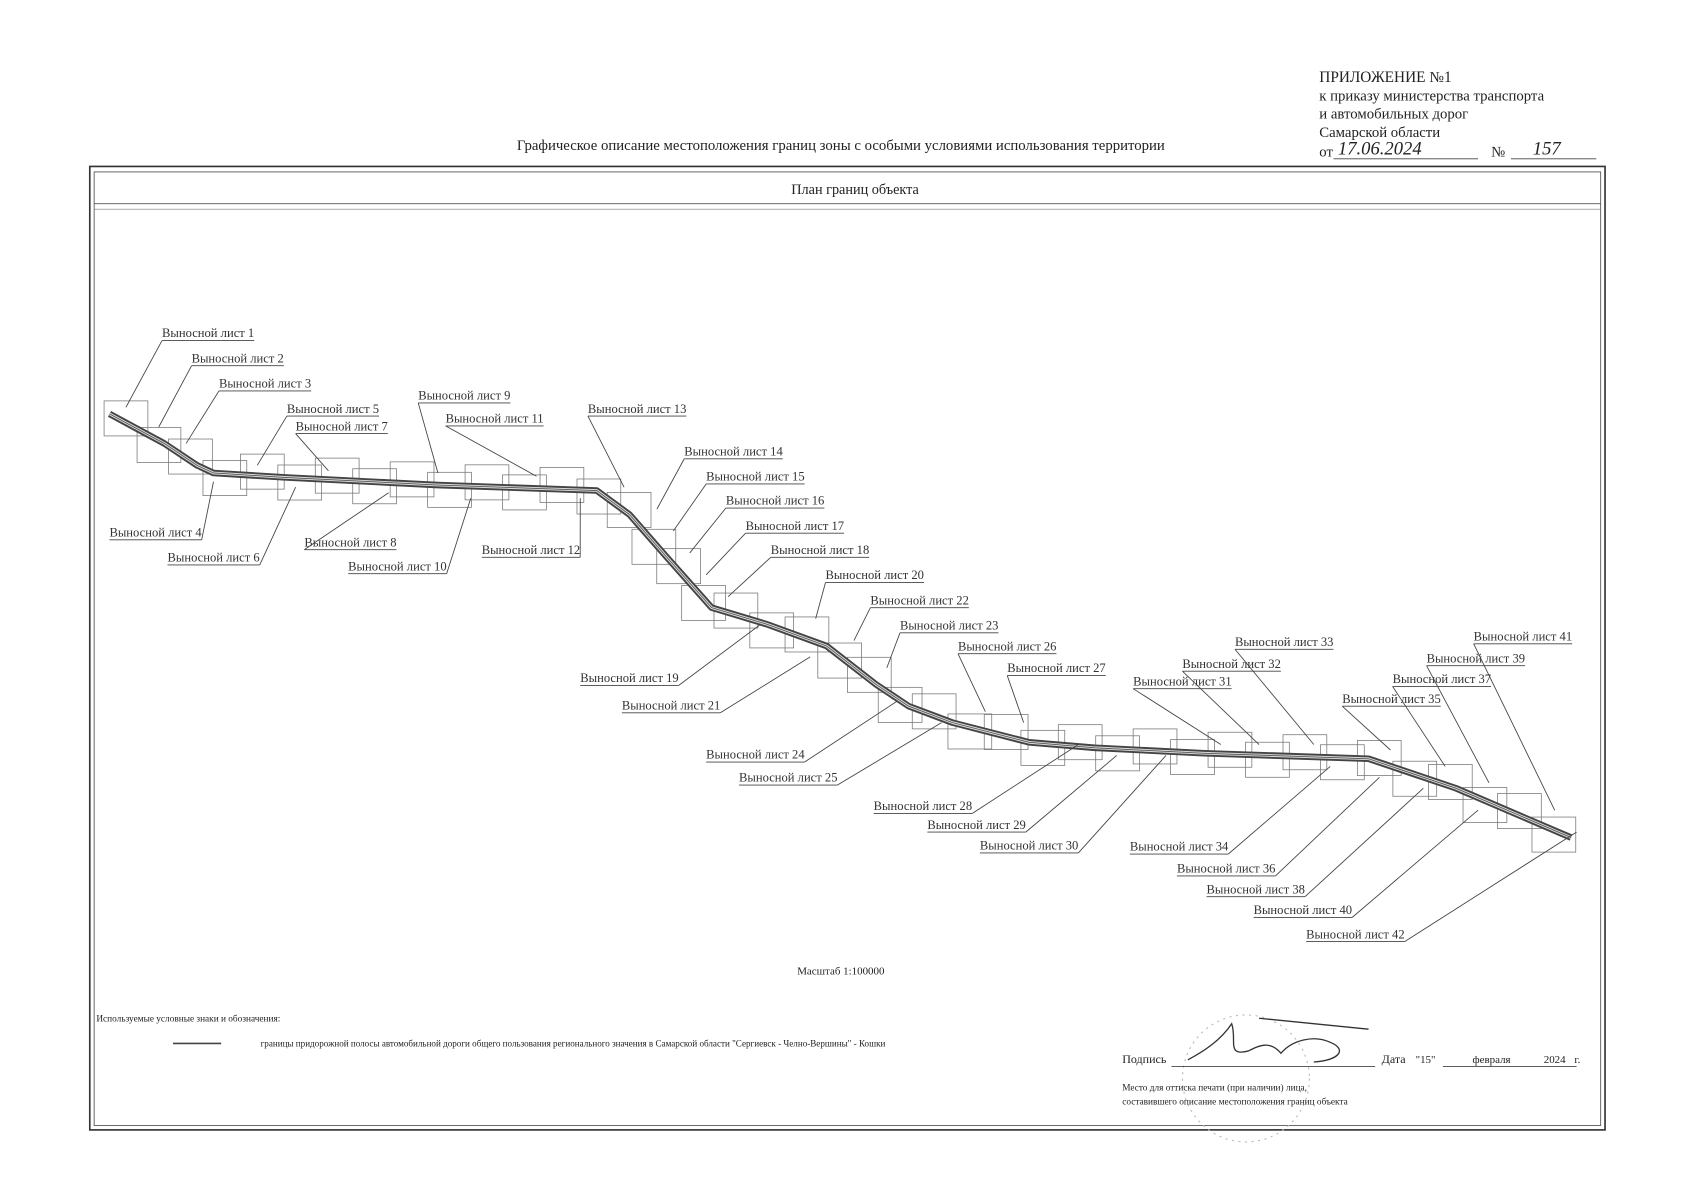  Describe the element at coordinates (1547, 148) in the screenshot. I see `order-number: 157` at that location.